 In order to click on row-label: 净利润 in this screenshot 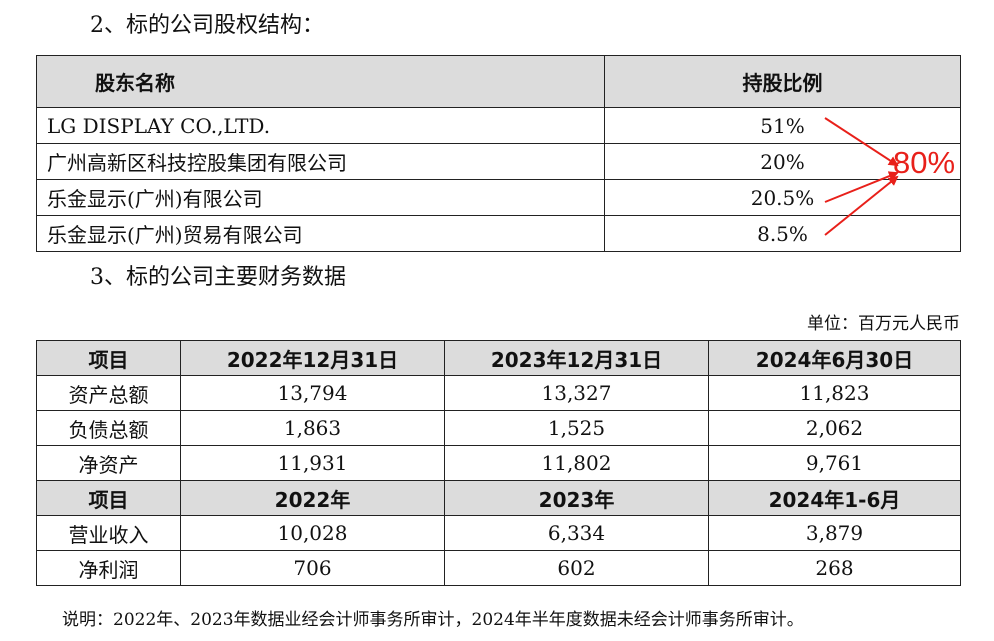, I will do `click(108, 568)`.